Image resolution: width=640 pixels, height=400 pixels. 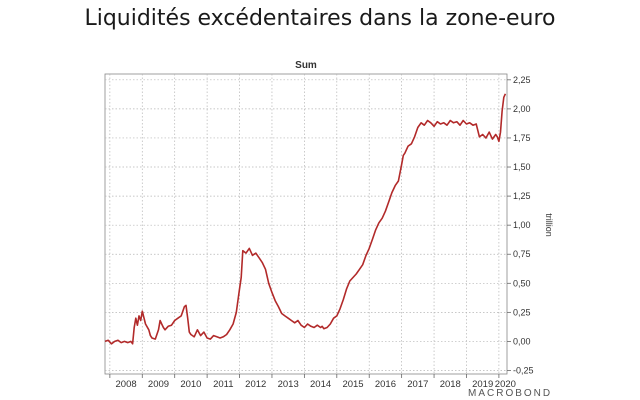 I want to click on y-tick-label: 1,25, so click(x=522, y=196).